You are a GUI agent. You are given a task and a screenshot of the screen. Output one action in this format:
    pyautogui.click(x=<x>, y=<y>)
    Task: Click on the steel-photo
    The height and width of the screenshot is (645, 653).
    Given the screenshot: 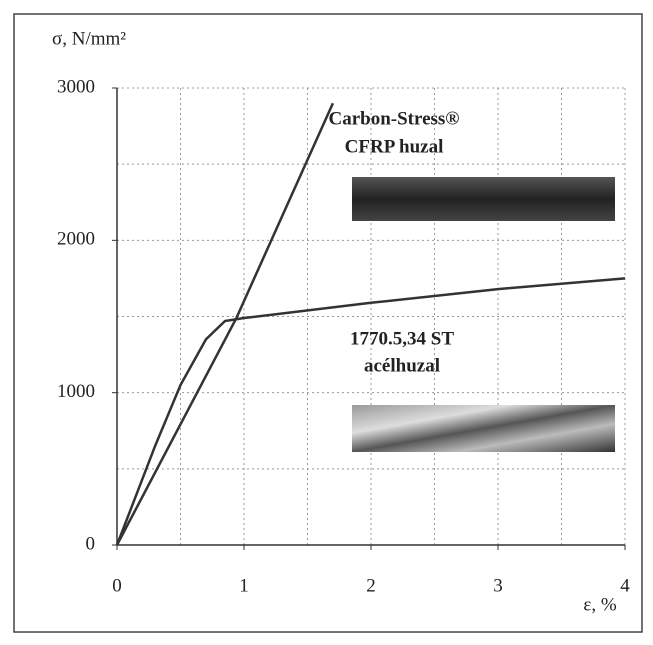 What is the action you would take?
    pyautogui.click(x=483, y=428)
    